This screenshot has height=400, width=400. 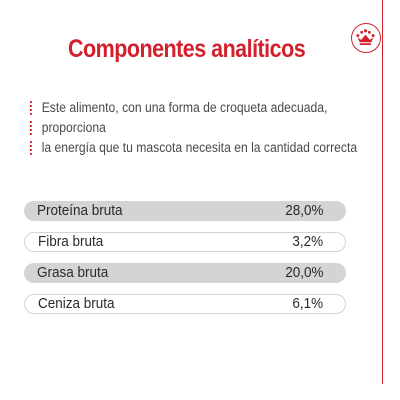 What do you see at coordinates (187, 49) in the screenshot?
I see `page-title: Componentes analíticos` at bounding box center [187, 49].